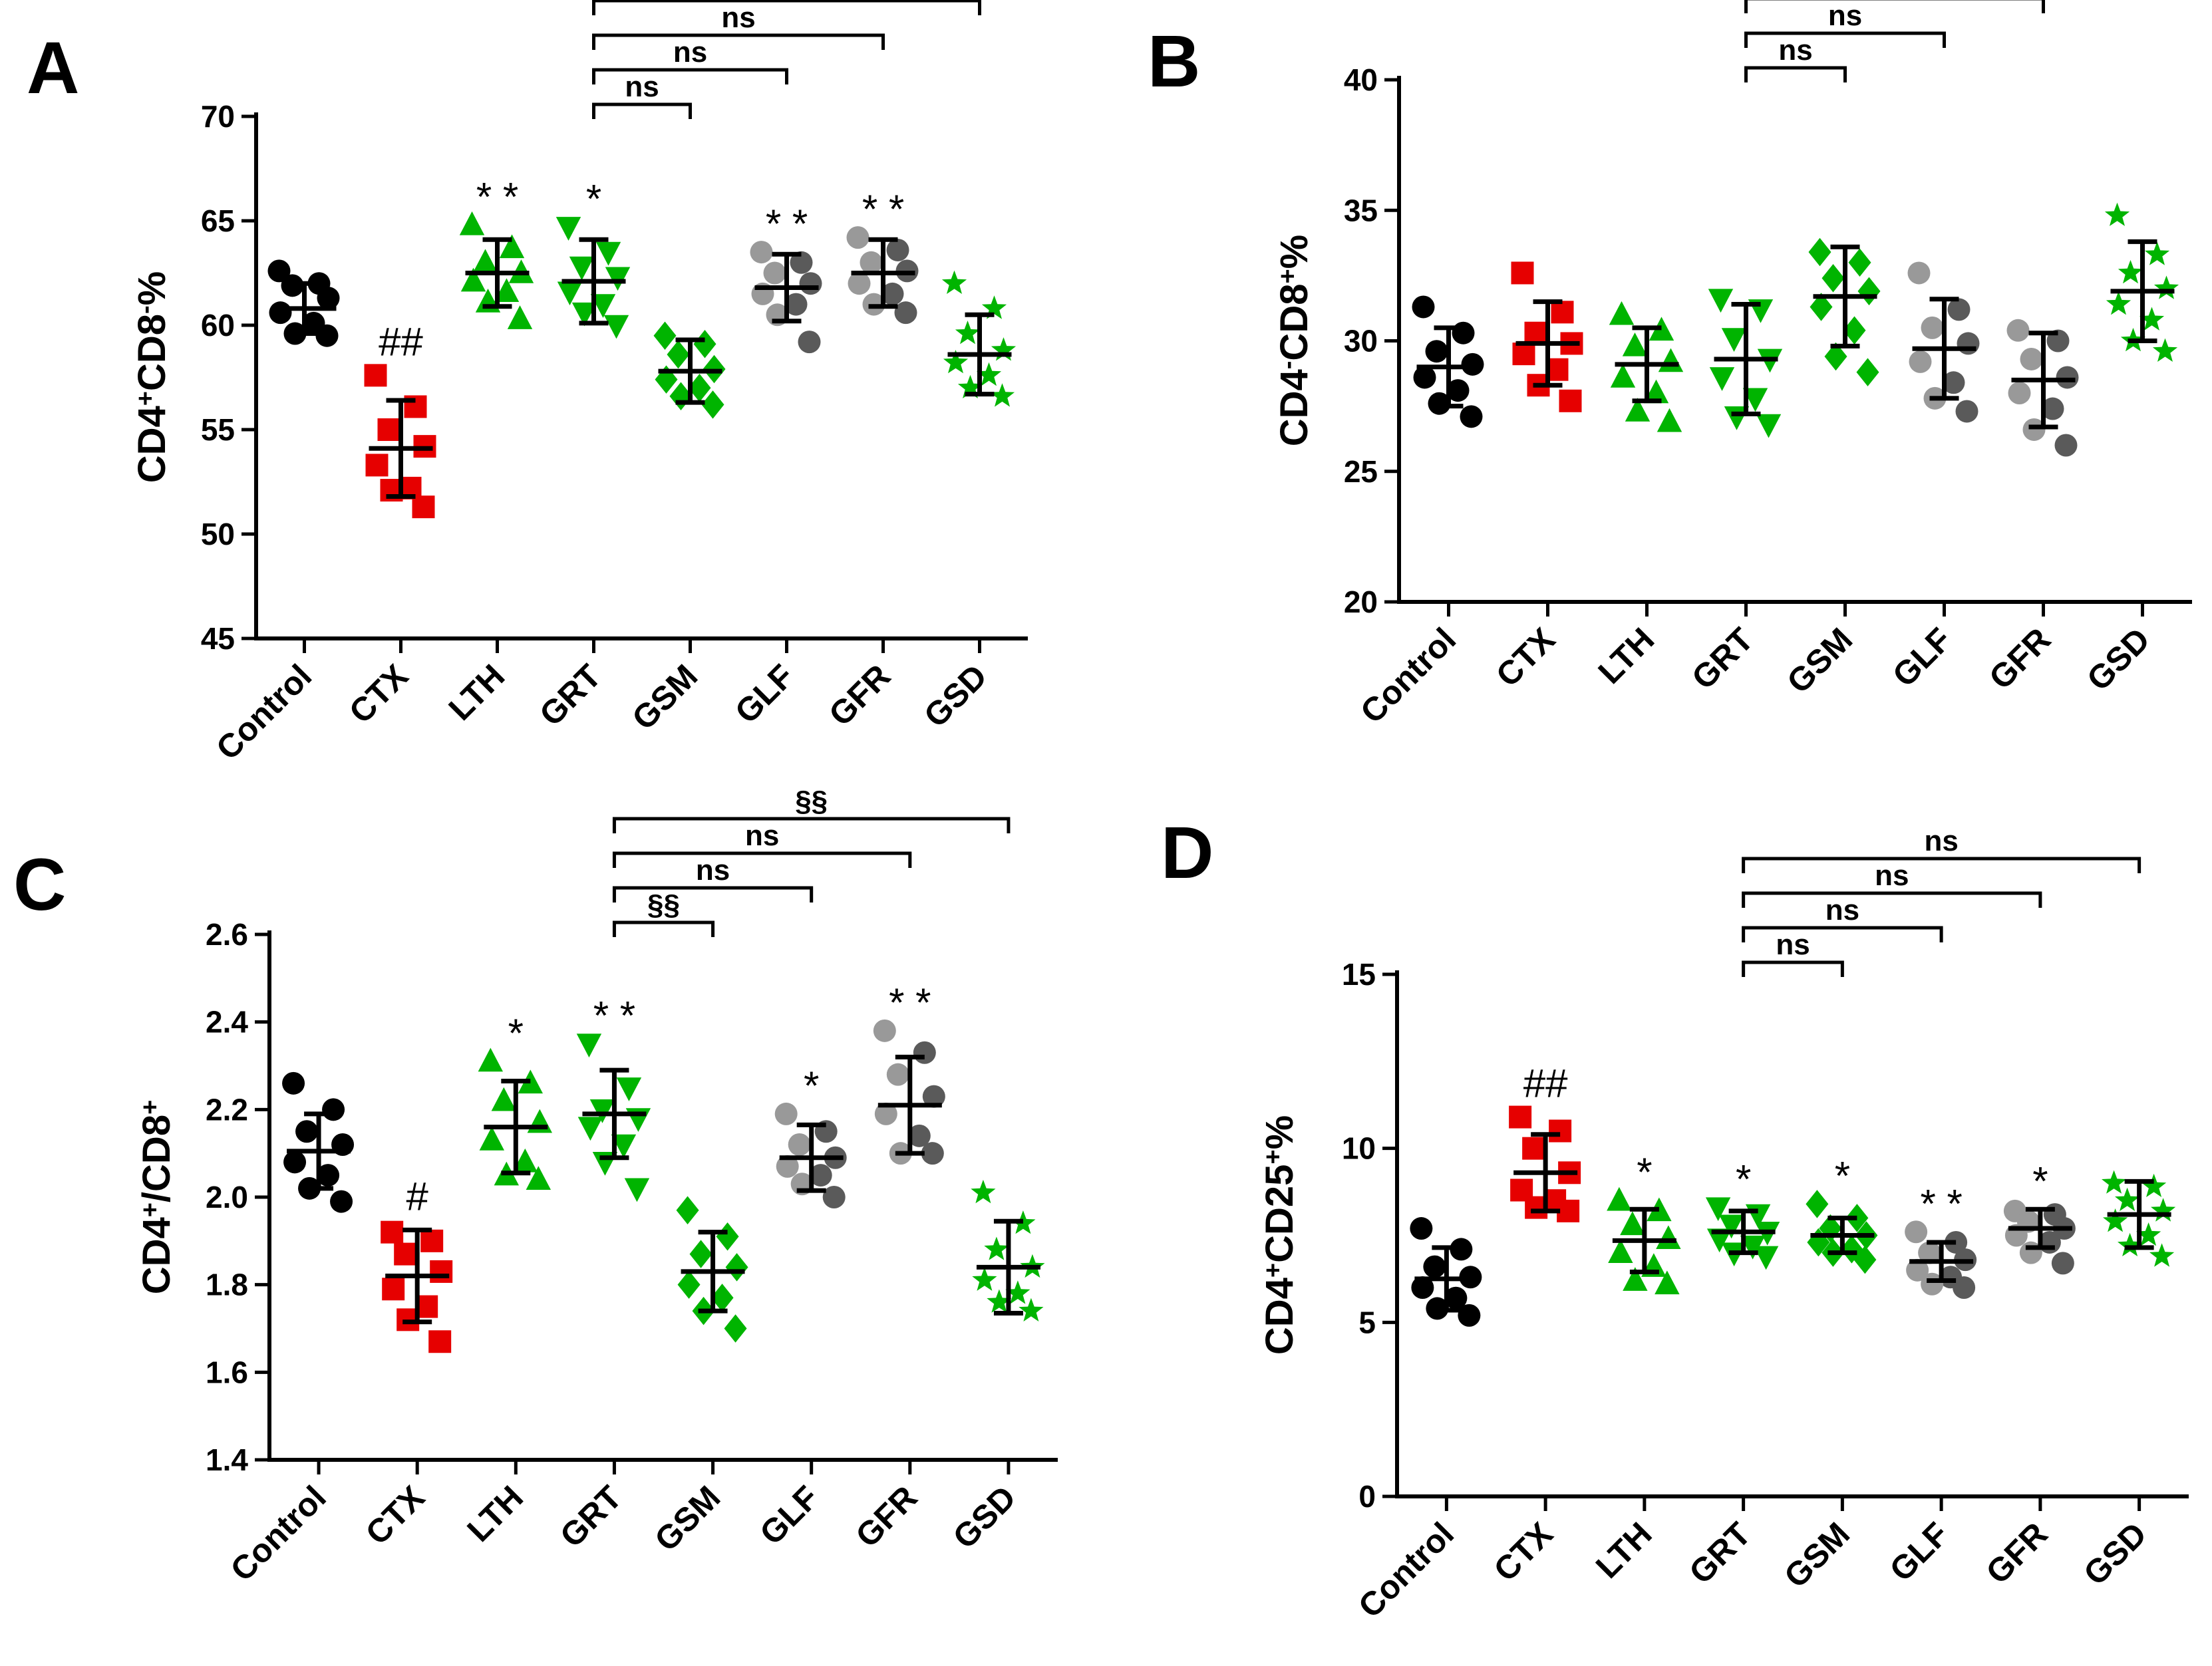  What do you see at coordinates (591, 1516) in the screenshot?
I see `panel-c-x-tick-label: GRT` at bounding box center [591, 1516].